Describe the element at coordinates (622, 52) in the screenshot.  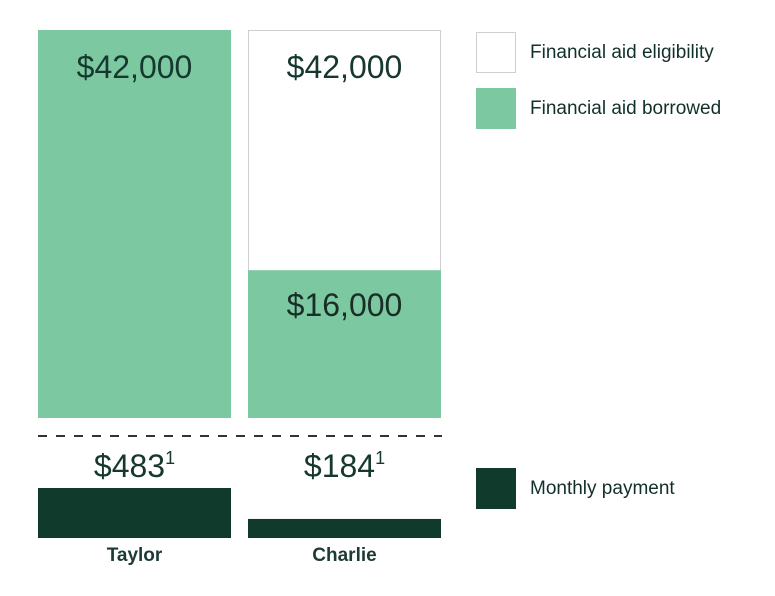
I see `legend-eligibility-label: Financial aid eligibility` at that location.